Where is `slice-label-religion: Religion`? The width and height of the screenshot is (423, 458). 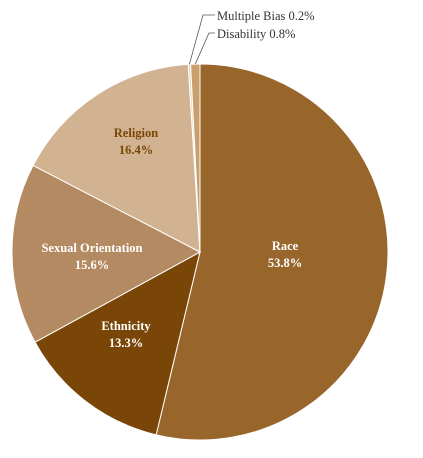
slice-label-religion: Religion is located at coordinates (136, 133).